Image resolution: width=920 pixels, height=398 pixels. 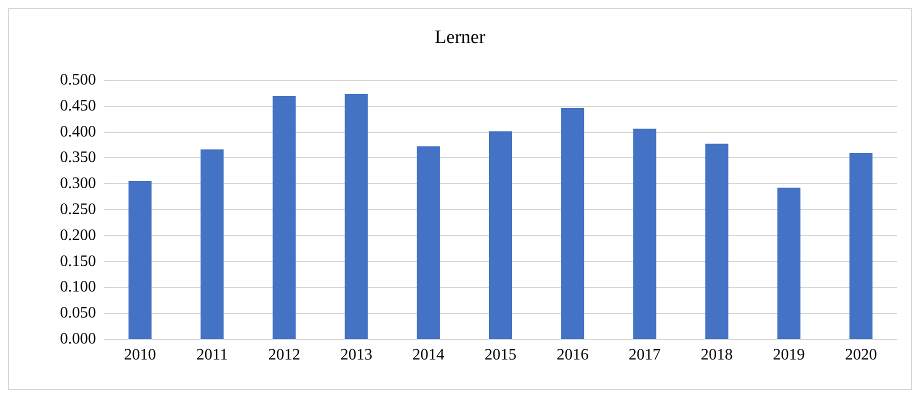 What do you see at coordinates (212, 355) in the screenshot?
I see `x-tick-label: 2011` at bounding box center [212, 355].